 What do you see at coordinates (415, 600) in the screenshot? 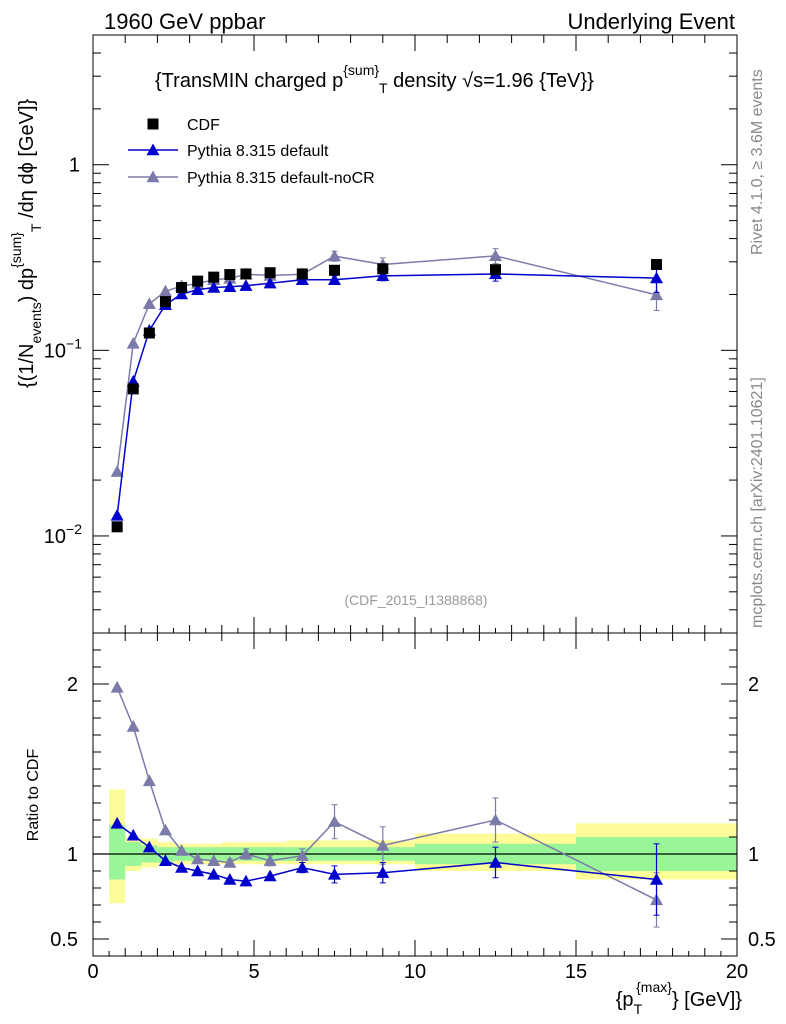
I see `analysis-label: (CDF_2015_I1388868)` at bounding box center [415, 600].